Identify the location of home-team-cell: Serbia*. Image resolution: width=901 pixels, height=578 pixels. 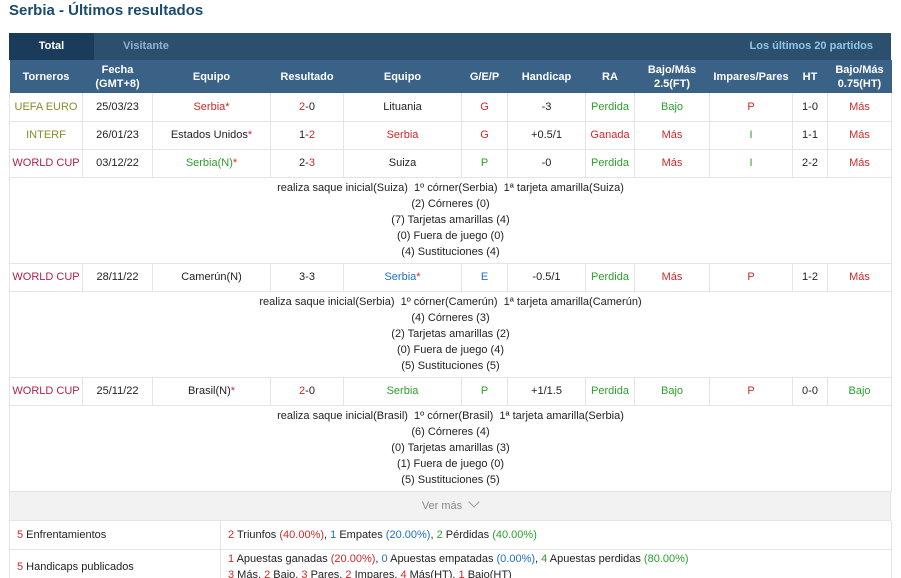
(211, 107).